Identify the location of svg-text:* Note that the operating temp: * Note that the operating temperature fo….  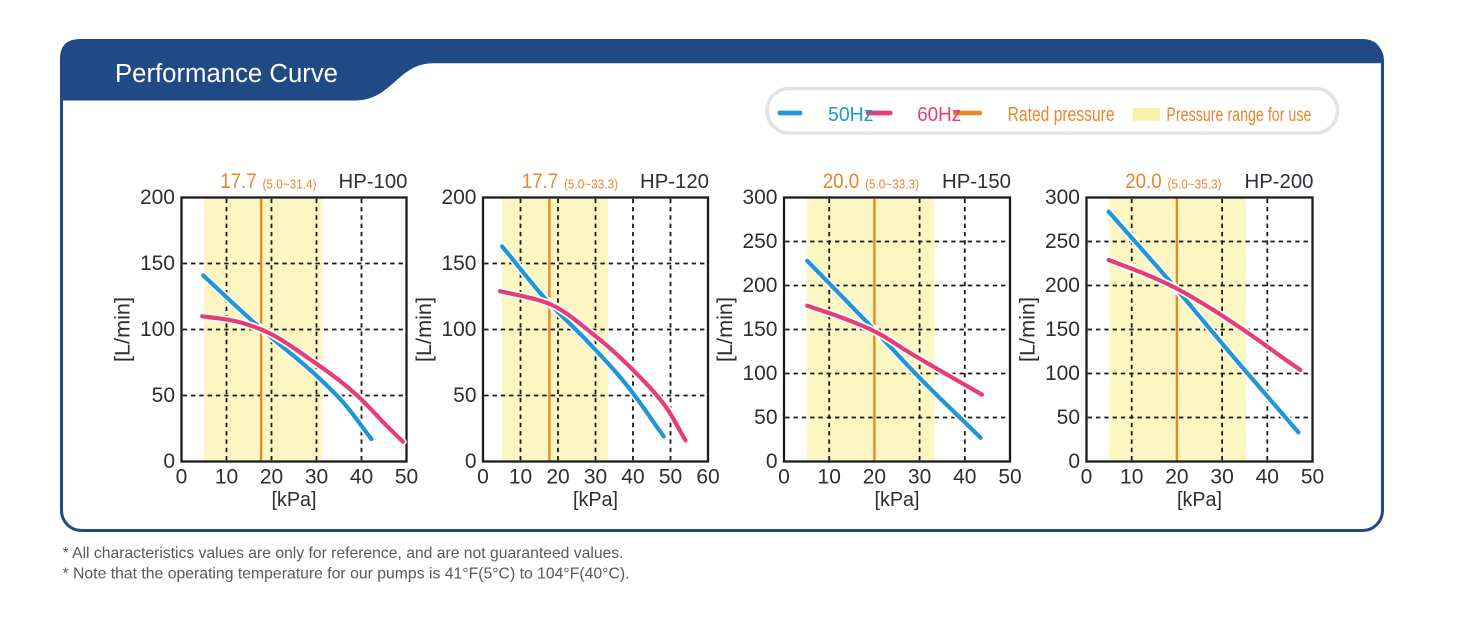
(346, 574).